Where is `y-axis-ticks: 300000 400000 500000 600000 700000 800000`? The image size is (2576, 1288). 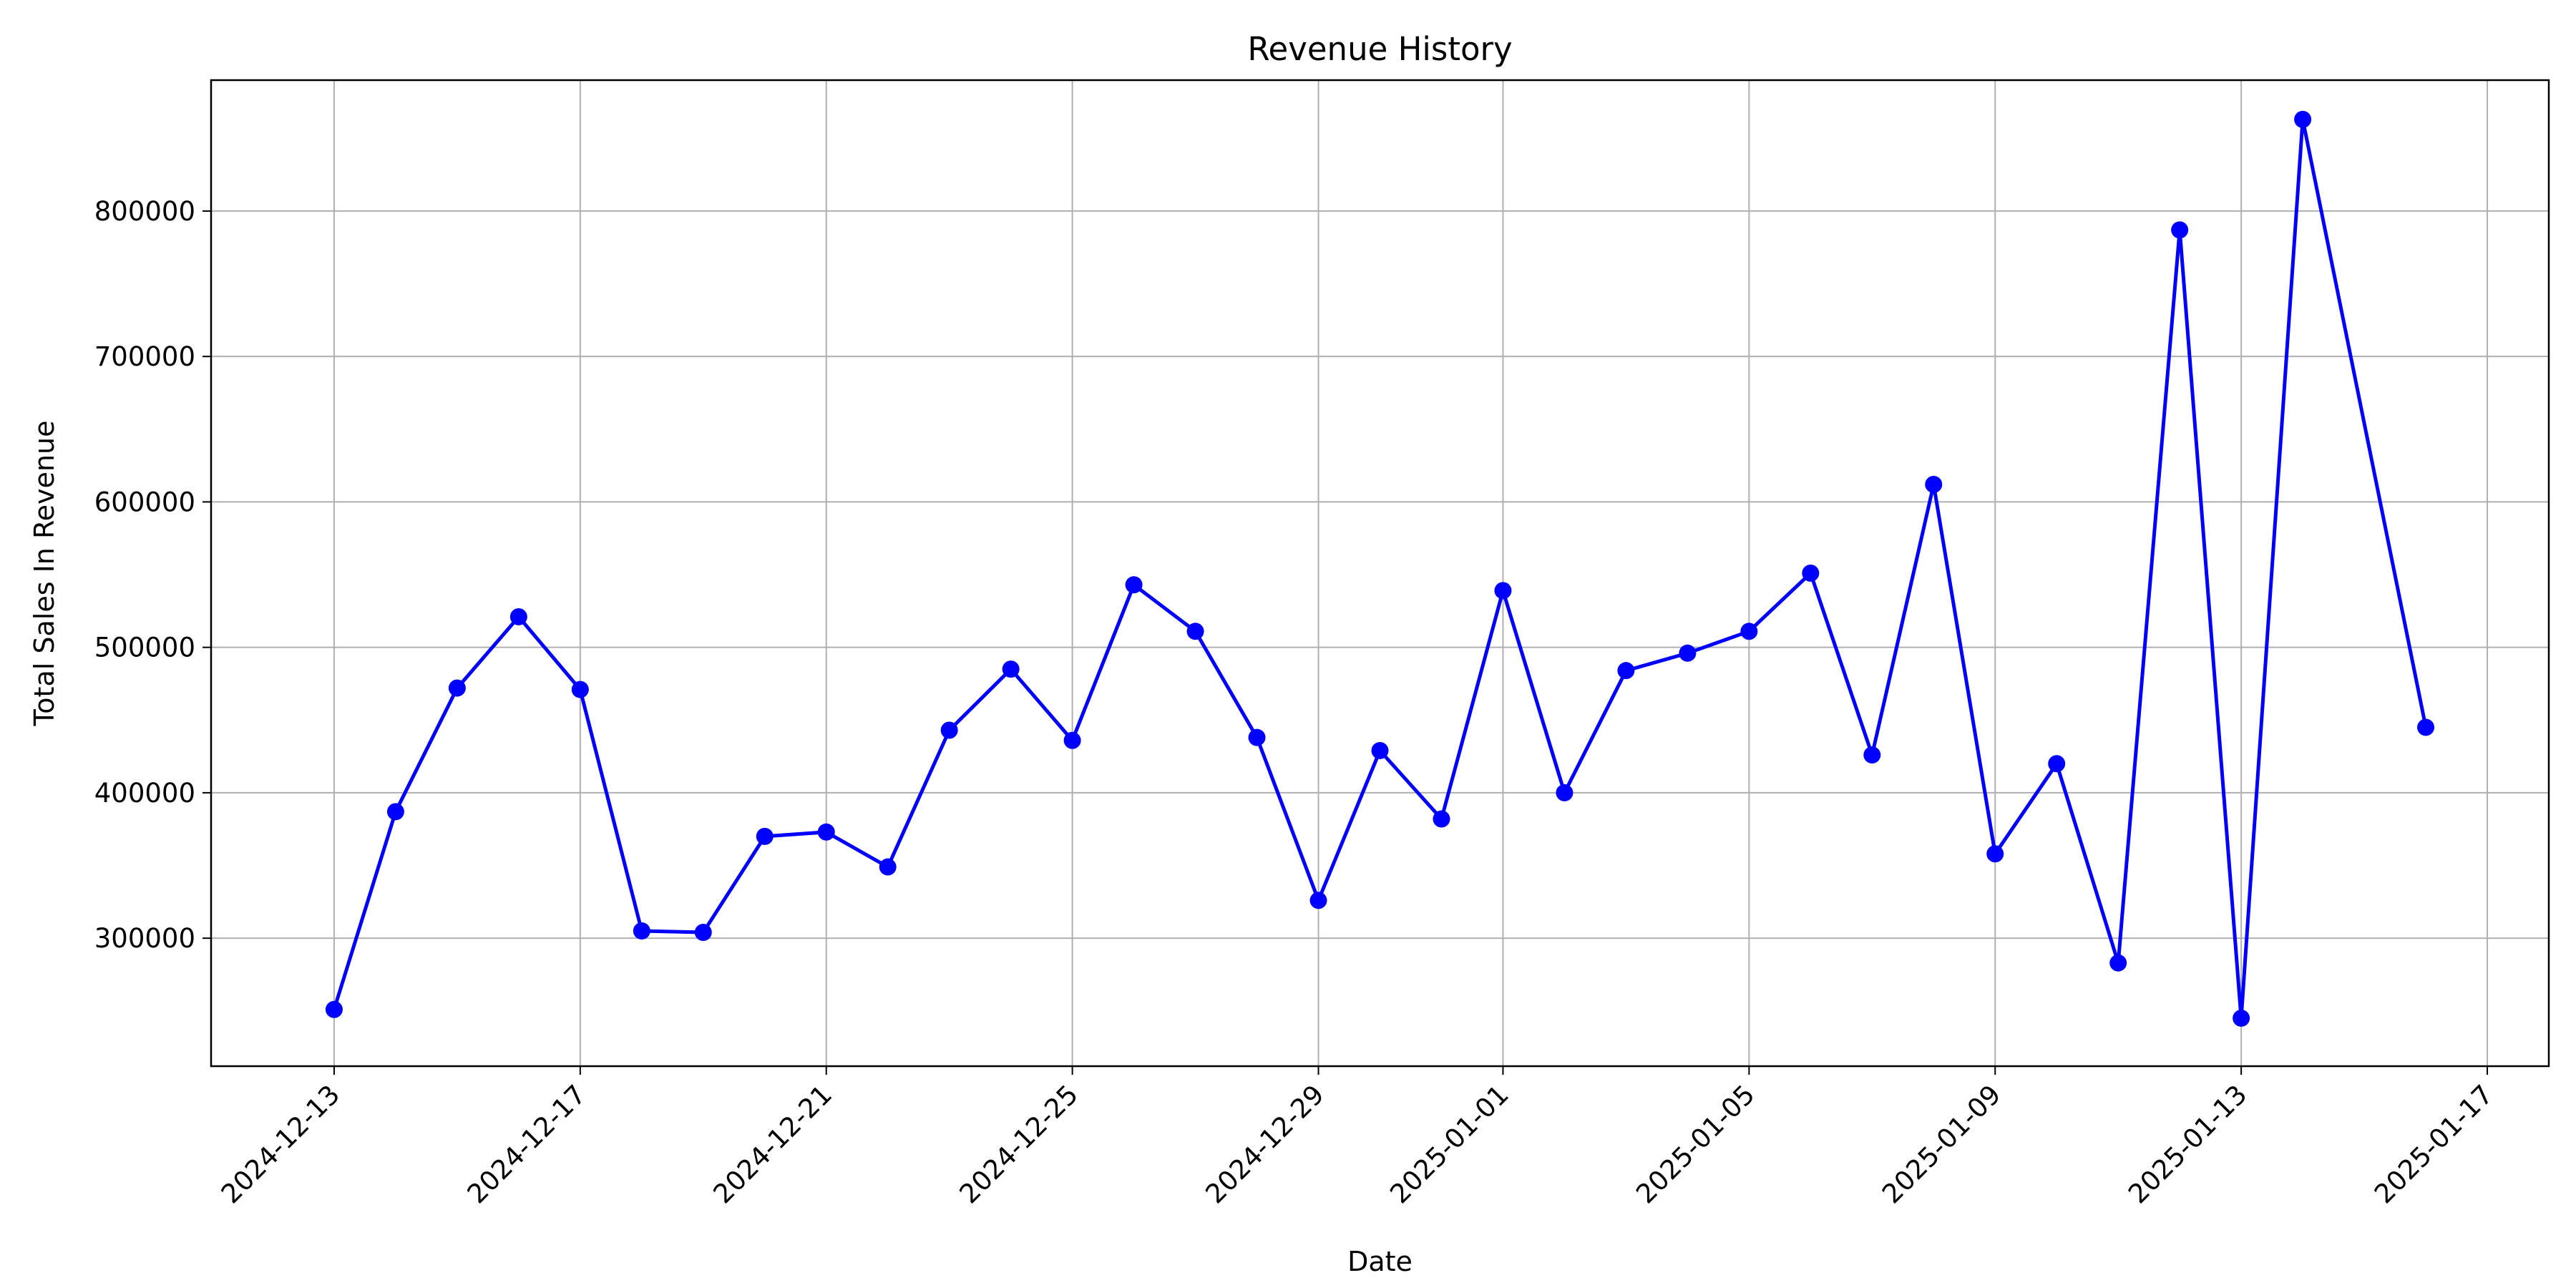 y-axis-ticks: 300000 400000 500000 600000 700000 800000 is located at coordinates (152, 575).